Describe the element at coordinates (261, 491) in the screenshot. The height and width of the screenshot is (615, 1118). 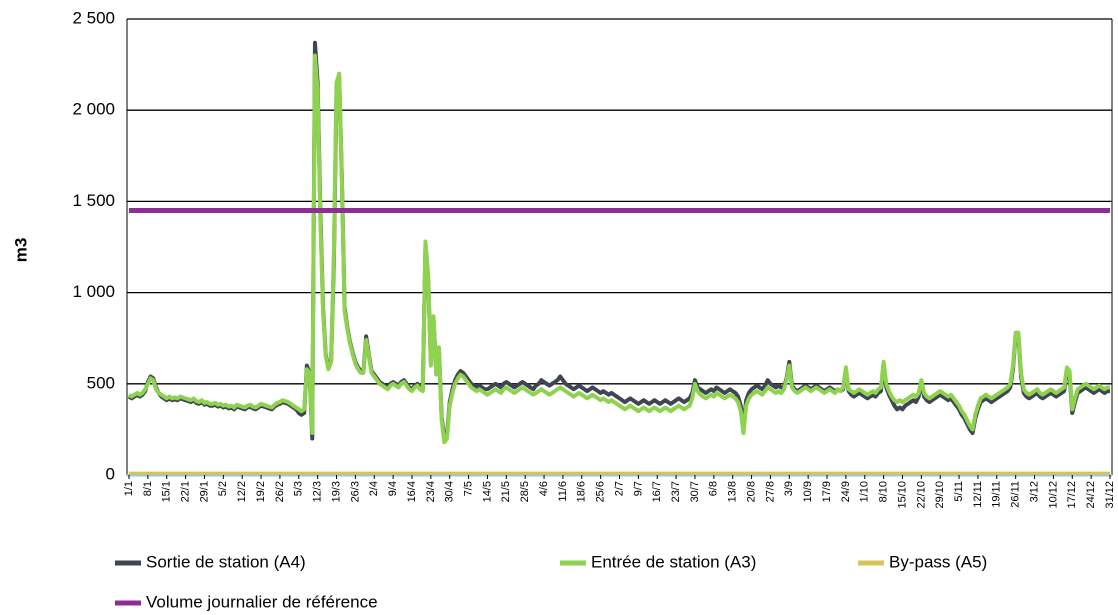
I see `x-tick-label: 19/2` at that location.